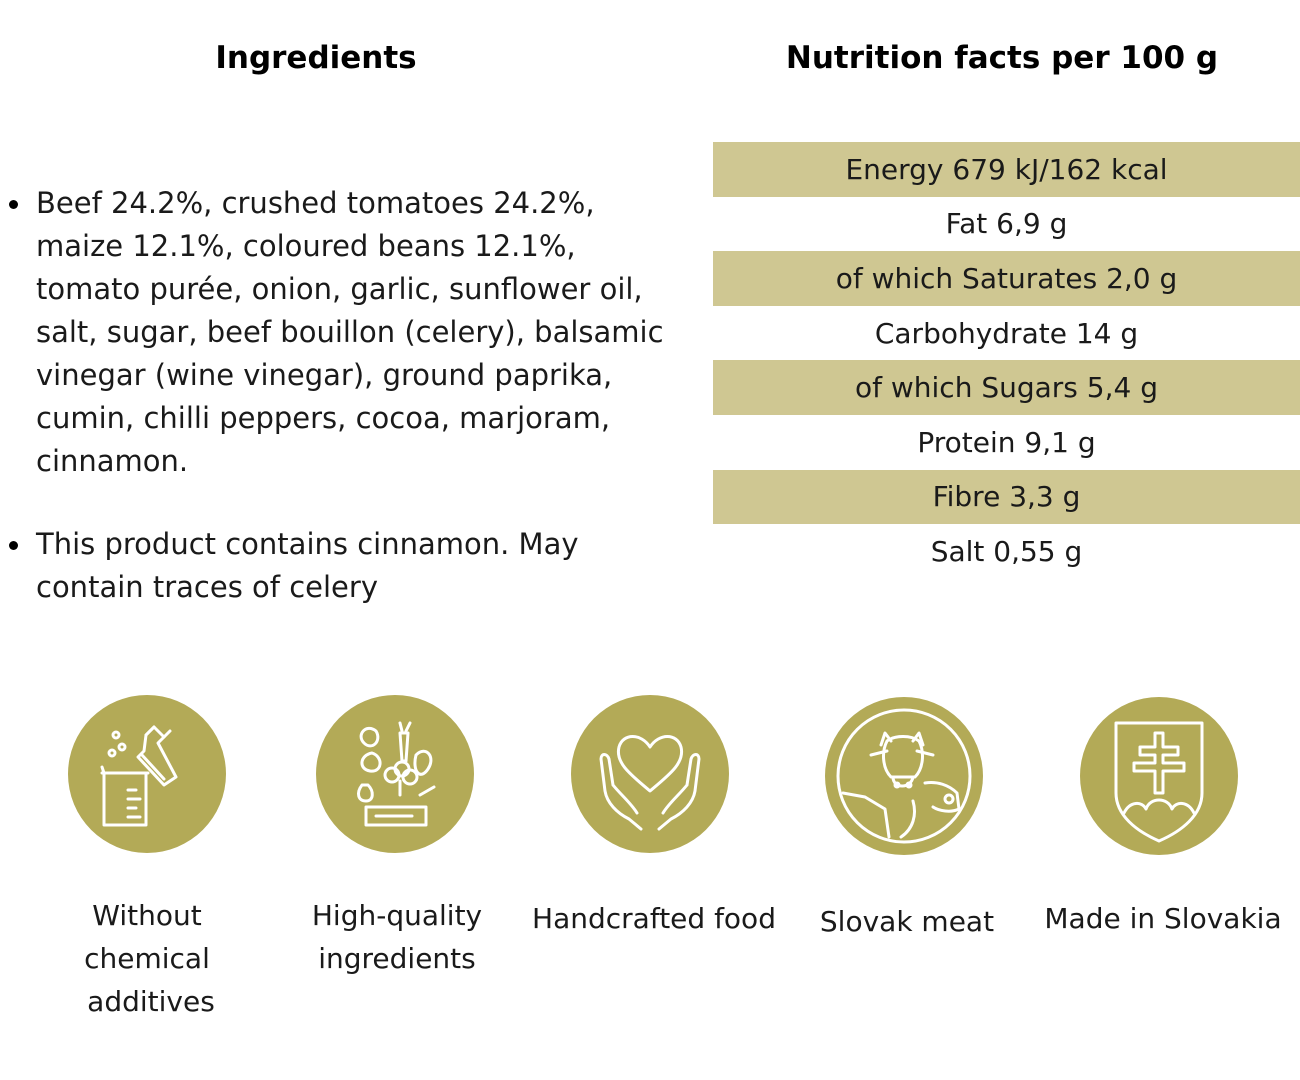  What do you see at coordinates (1006, 224) in the screenshot?
I see `nutrition-row-fat: Fat 6,9 g` at bounding box center [1006, 224].